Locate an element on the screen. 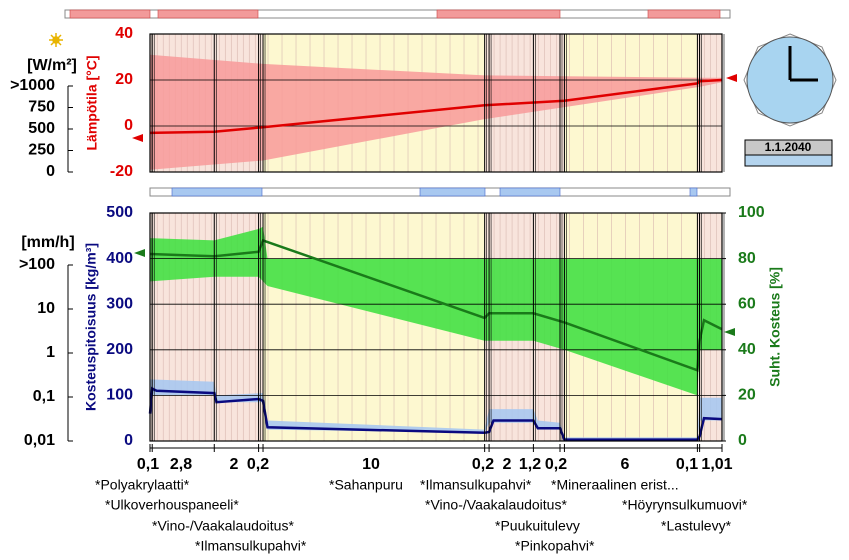 This screenshot has height=560, width=849. layer-name: *Pinkopahvi* is located at coordinates (555, 546).